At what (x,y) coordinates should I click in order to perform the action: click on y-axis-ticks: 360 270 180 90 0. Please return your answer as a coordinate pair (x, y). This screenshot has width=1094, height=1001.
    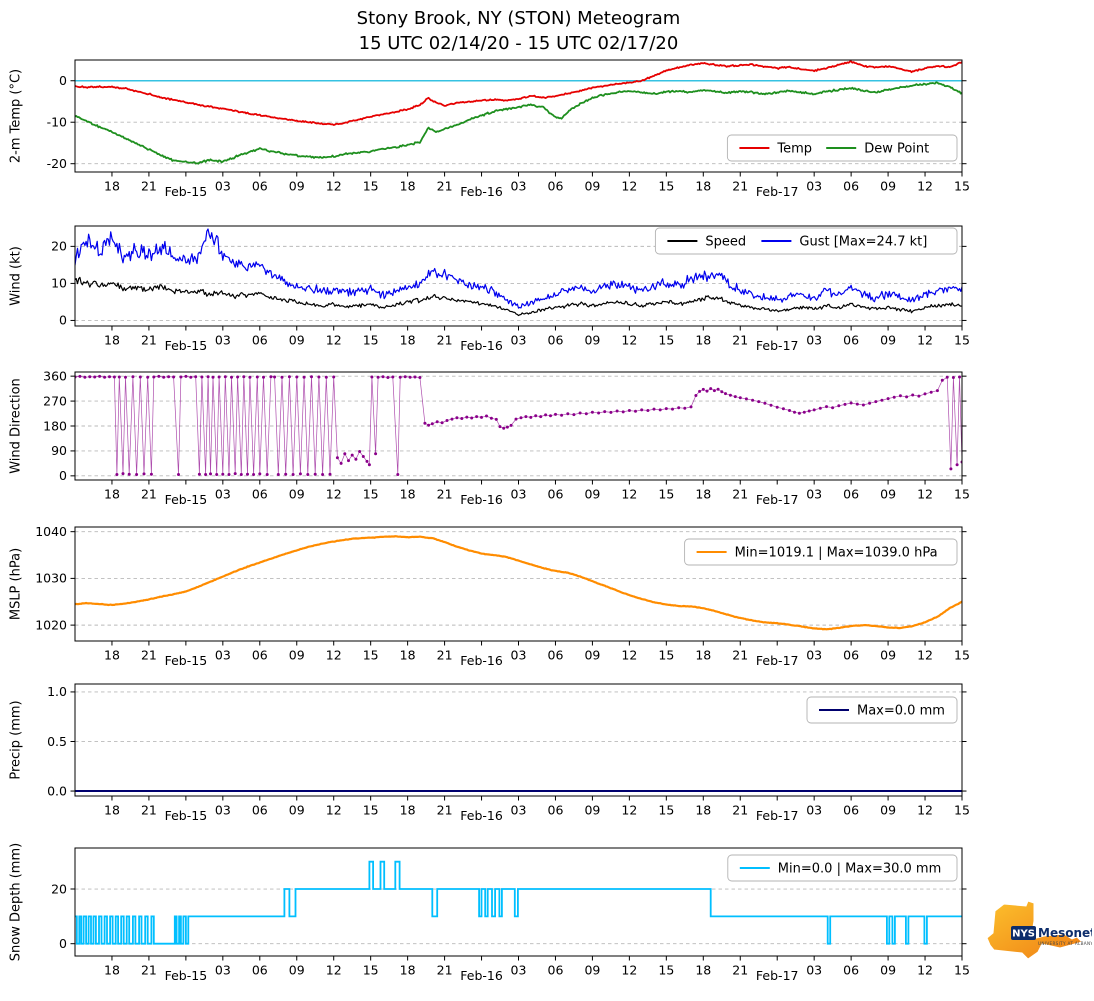
    Looking at the image, I should click on (505, 425).